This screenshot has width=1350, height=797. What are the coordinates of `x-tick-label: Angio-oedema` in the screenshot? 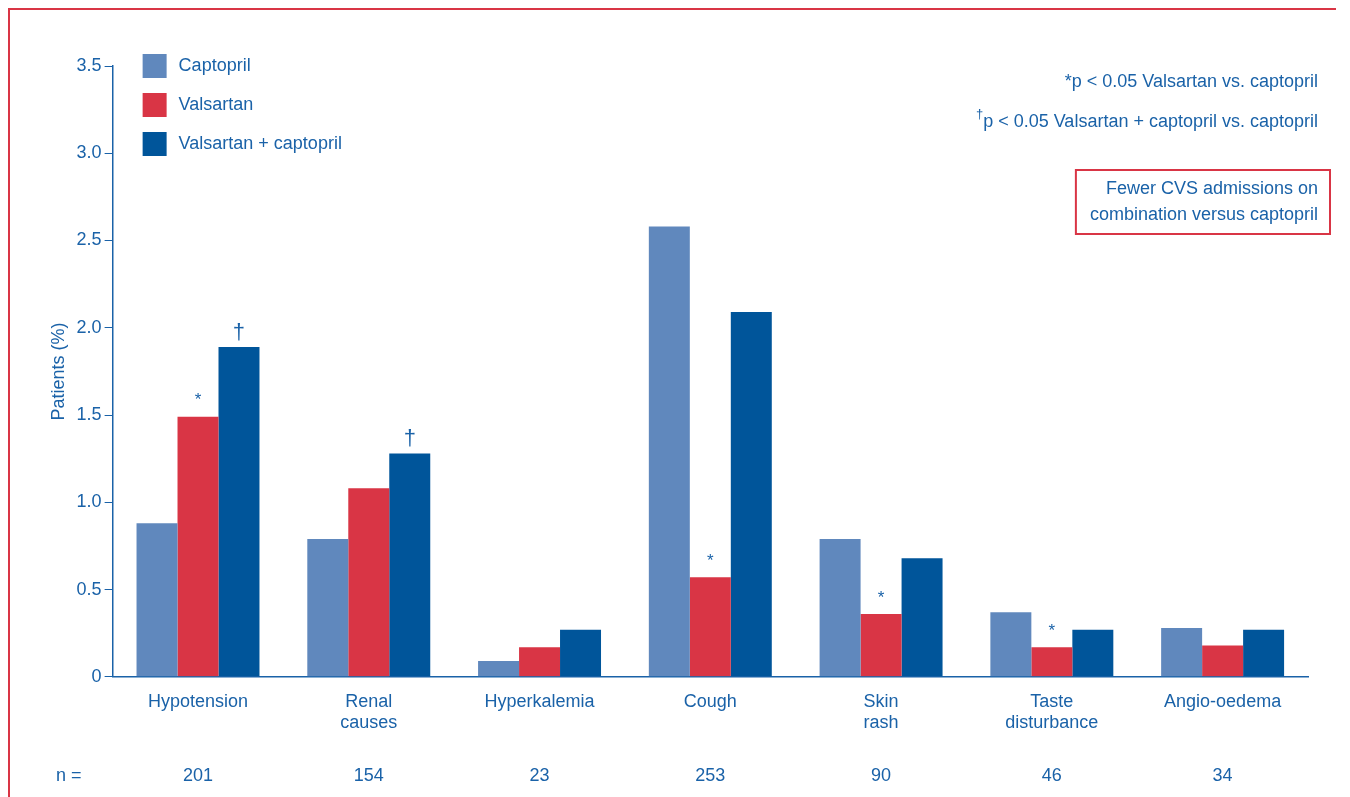 It's located at (1223, 700).